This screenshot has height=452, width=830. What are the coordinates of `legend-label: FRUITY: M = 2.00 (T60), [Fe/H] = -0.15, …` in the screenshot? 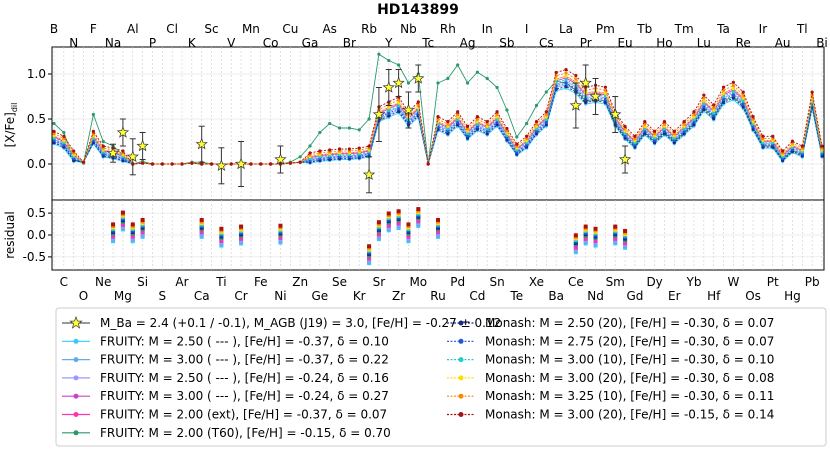 It's located at (245, 433).